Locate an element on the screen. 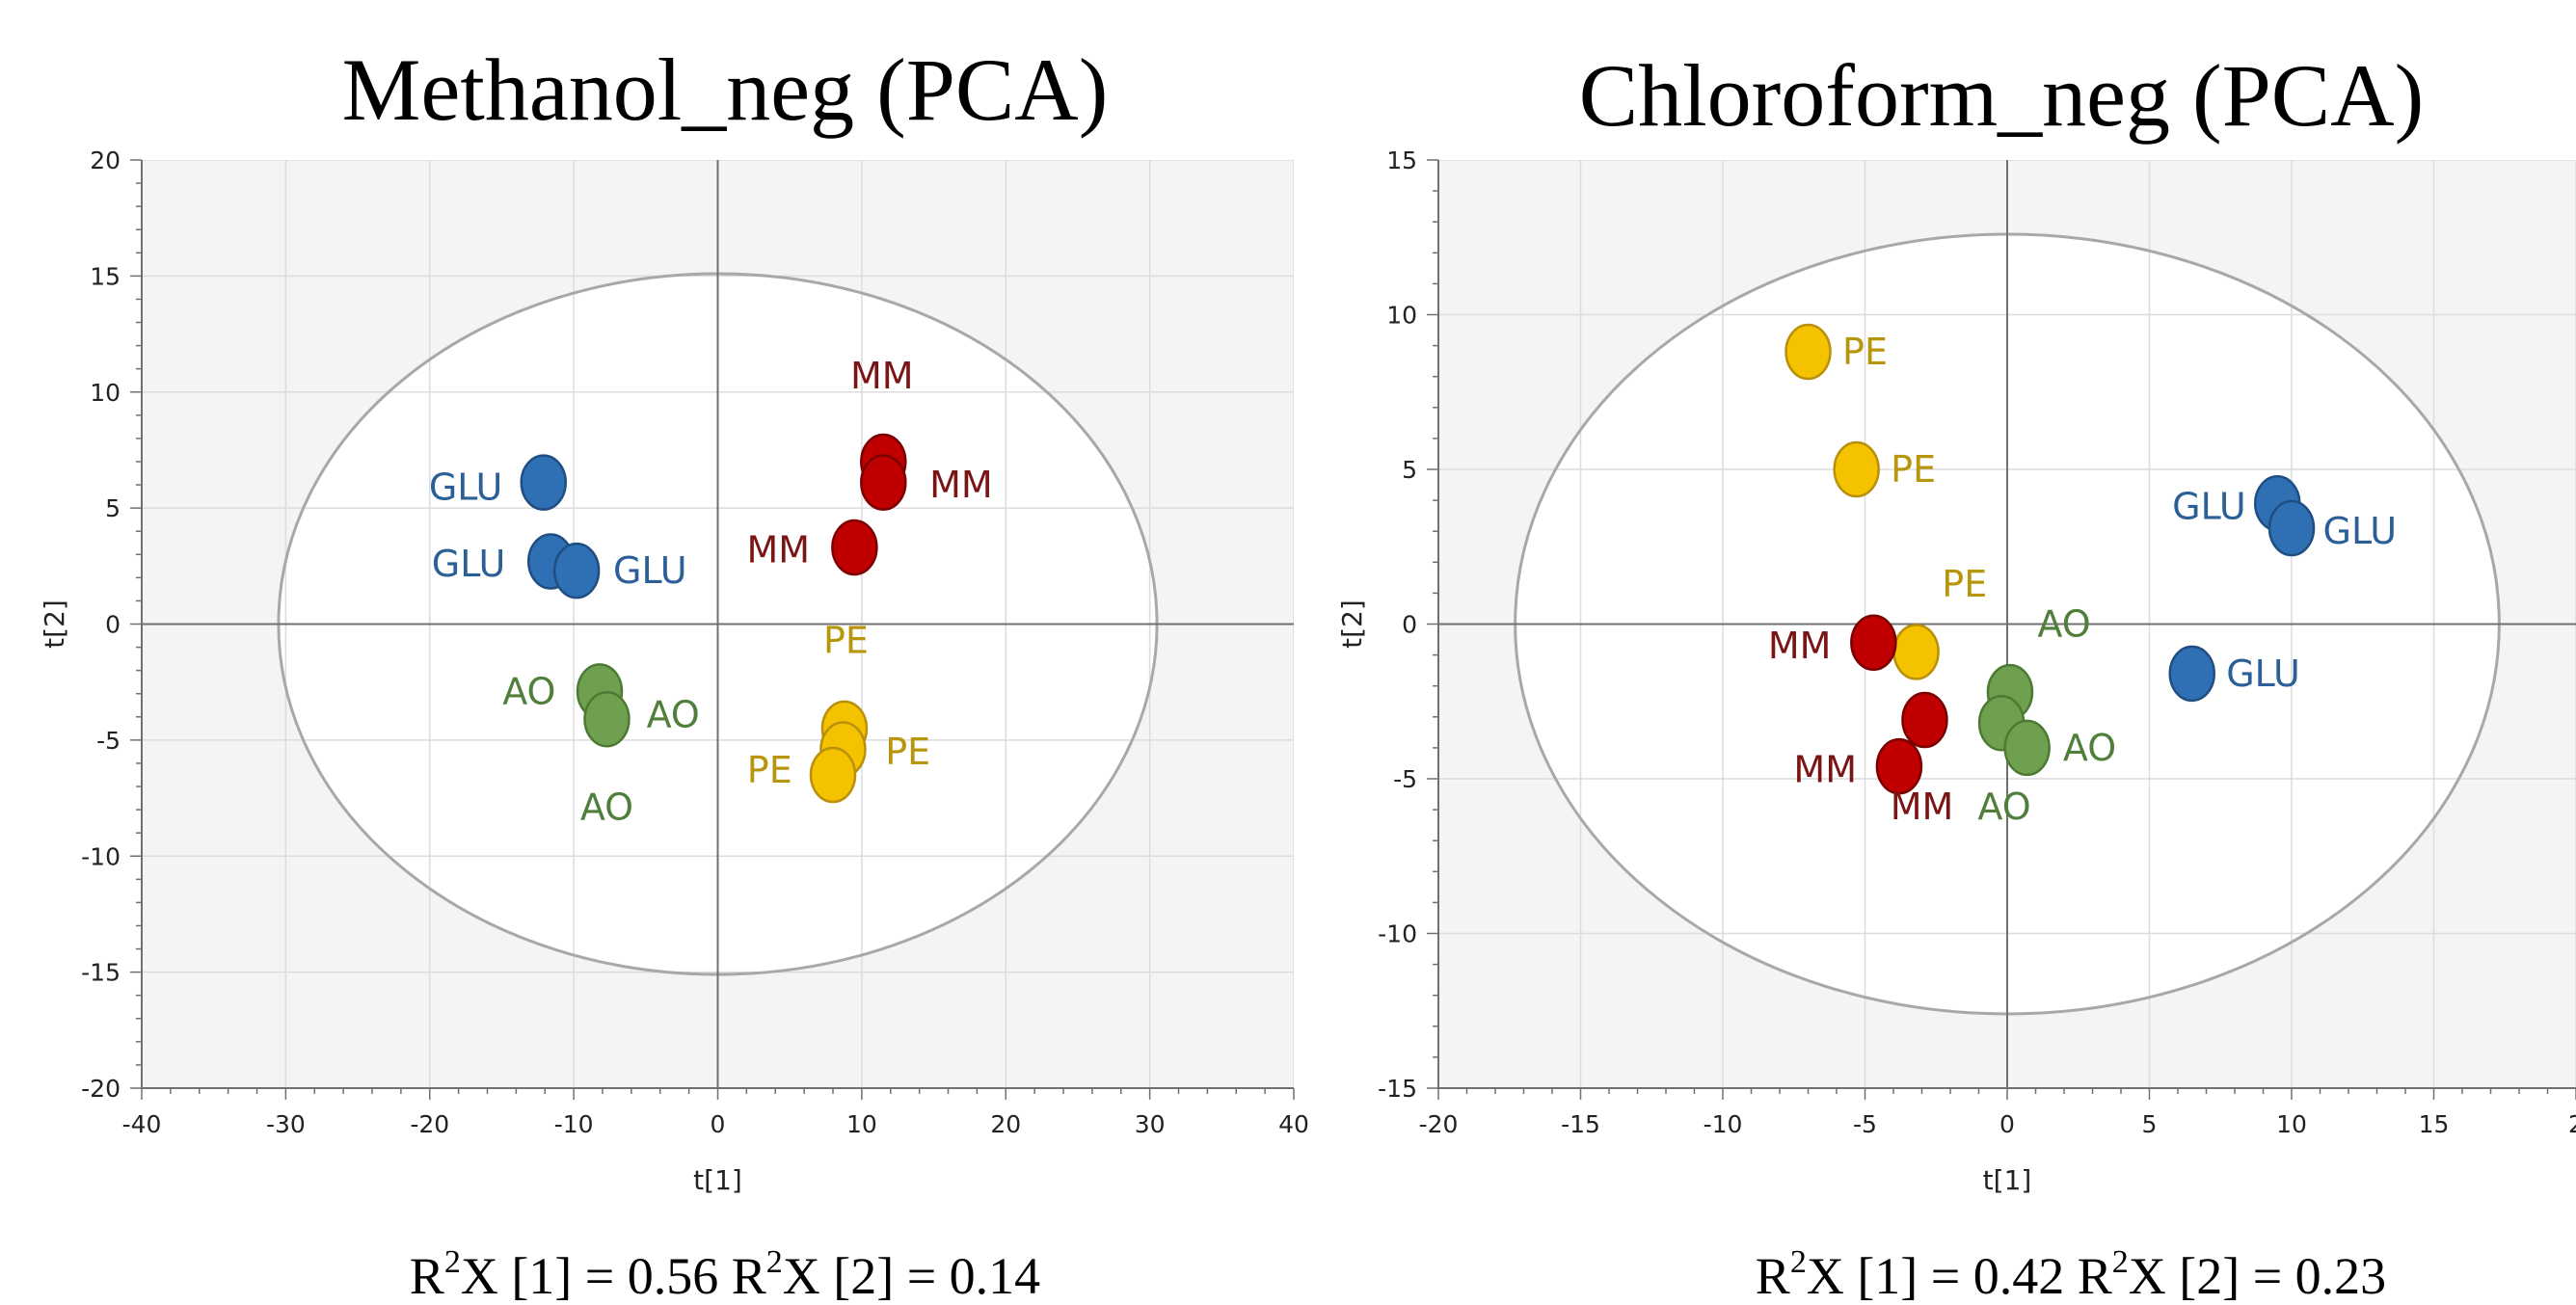 This screenshot has height=1305, width=2576. footer-text: X [2] = 0.14 is located at coordinates (912, 1276).